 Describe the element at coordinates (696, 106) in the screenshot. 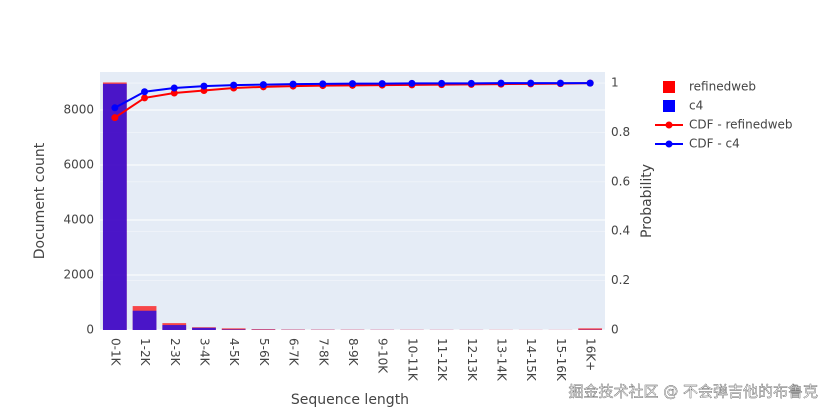

I see `legend-label: c4` at that location.